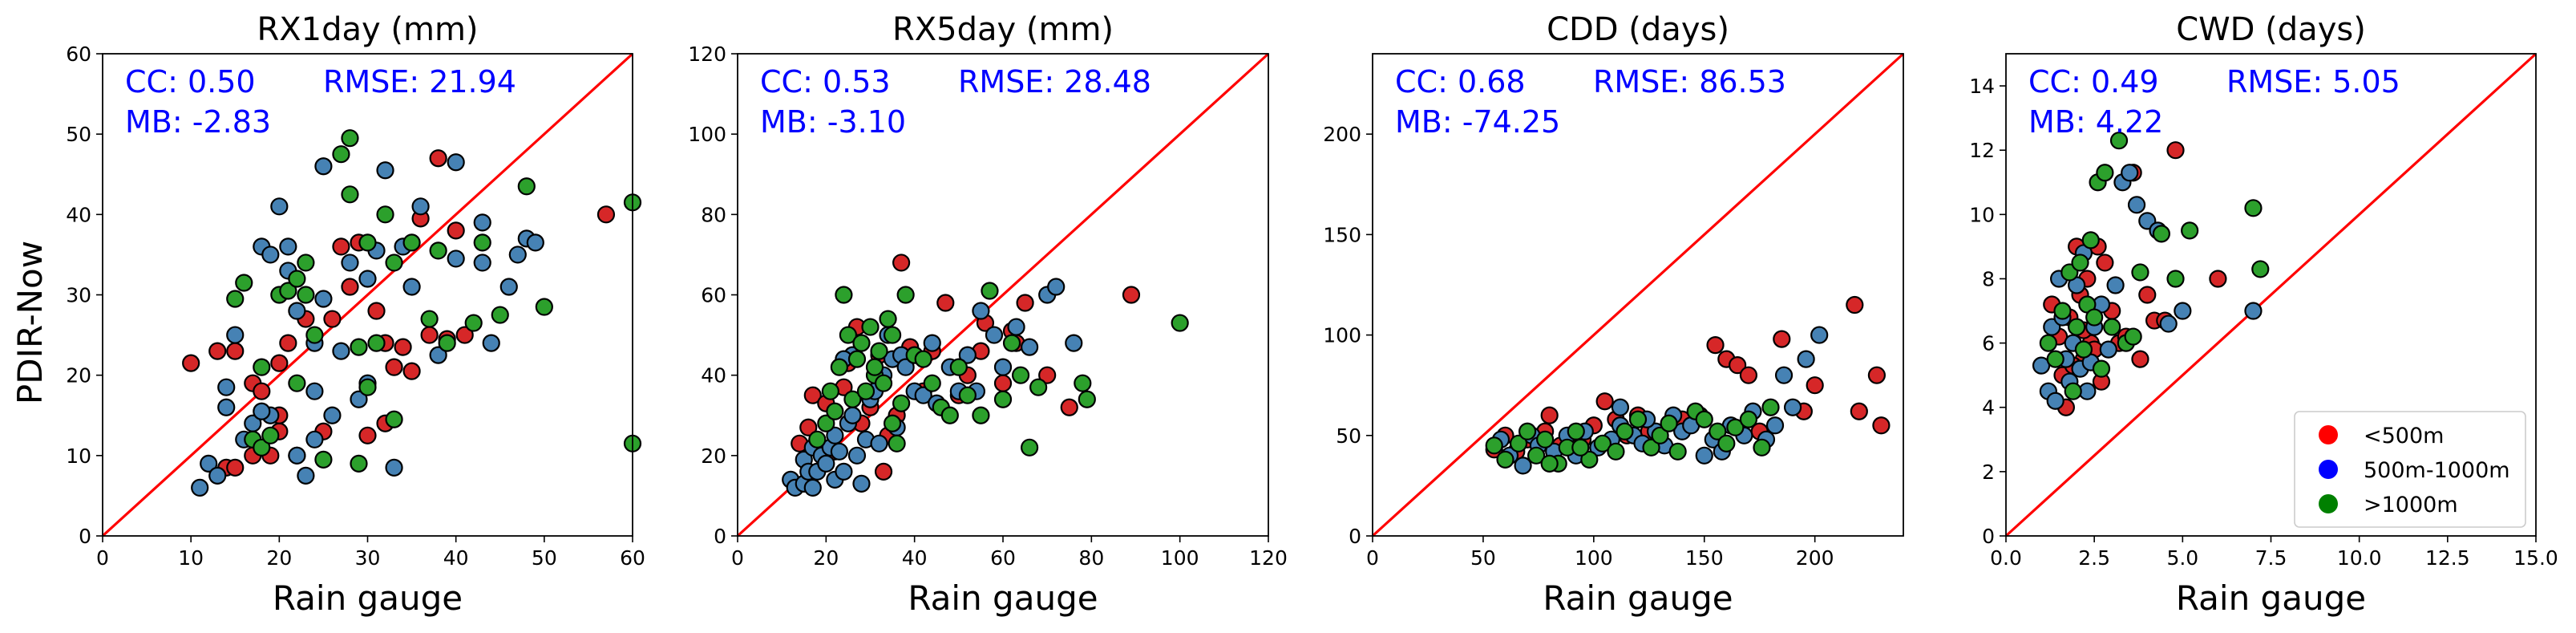 This screenshot has height=633, width=2576. What do you see at coordinates (1594, 558) in the screenshot?
I see `x-tick-label: 100` at bounding box center [1594, 558].